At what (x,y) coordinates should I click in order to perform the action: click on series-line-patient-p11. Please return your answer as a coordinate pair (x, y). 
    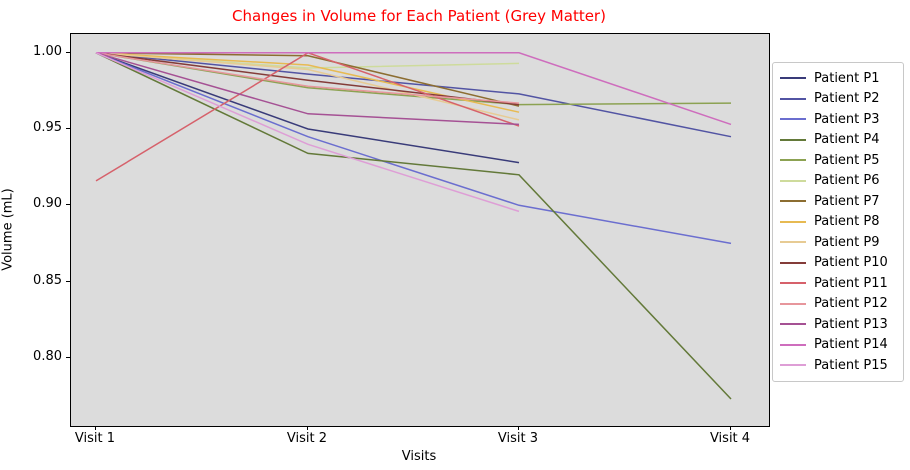
    Looking at the image, I should click on (307, 116).